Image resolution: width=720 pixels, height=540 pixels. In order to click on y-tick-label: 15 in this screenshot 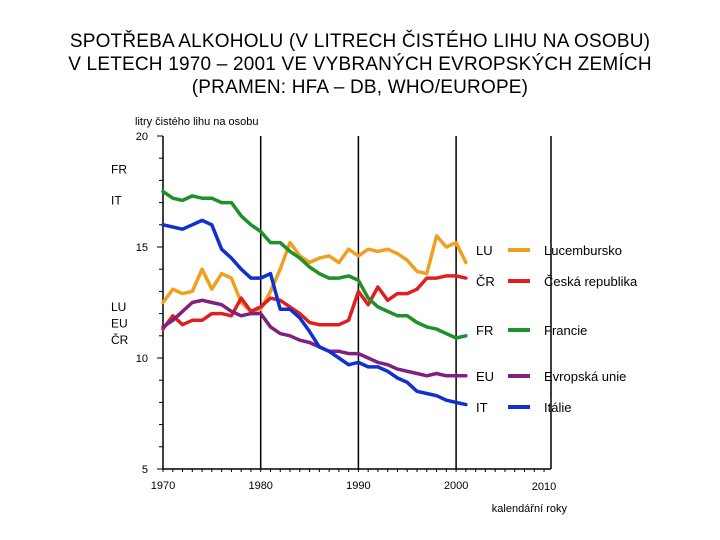, I will do `click(142, 248)`.